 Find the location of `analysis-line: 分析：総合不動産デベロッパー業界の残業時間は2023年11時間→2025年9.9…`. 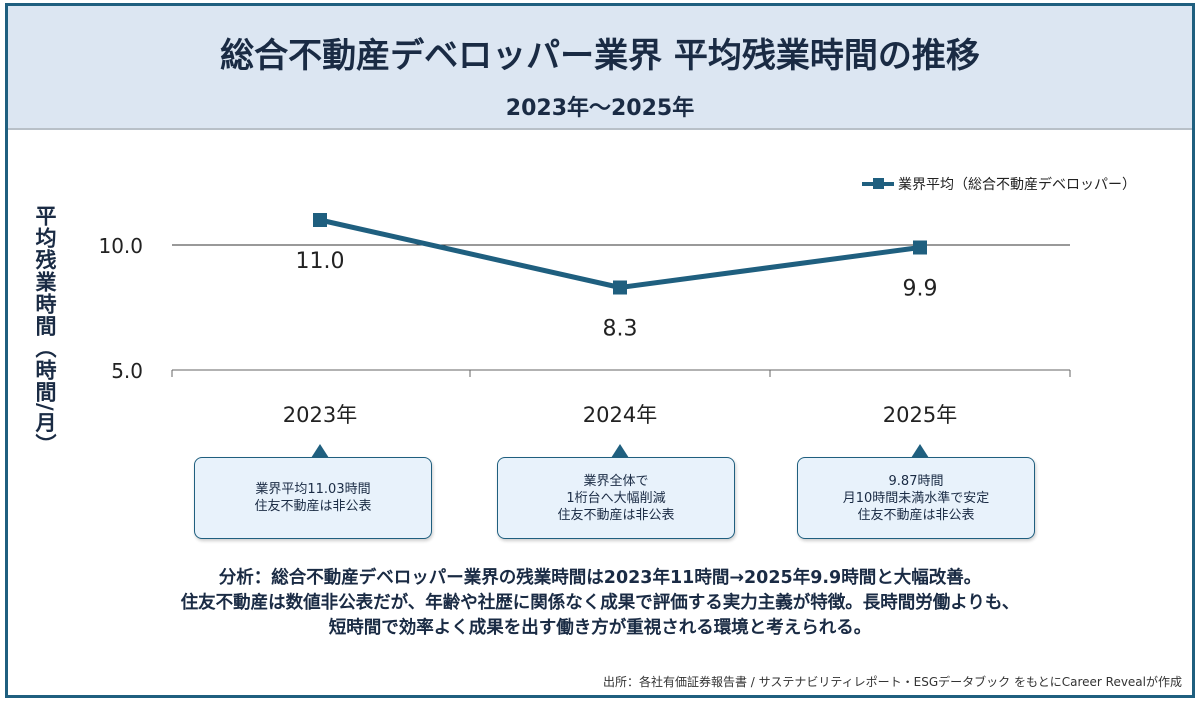

analysis-line: 分析：総合不動産デベロッパー業界の残業時間は2023年11時間→2025年9.9… is located at coordinates (600, 578).